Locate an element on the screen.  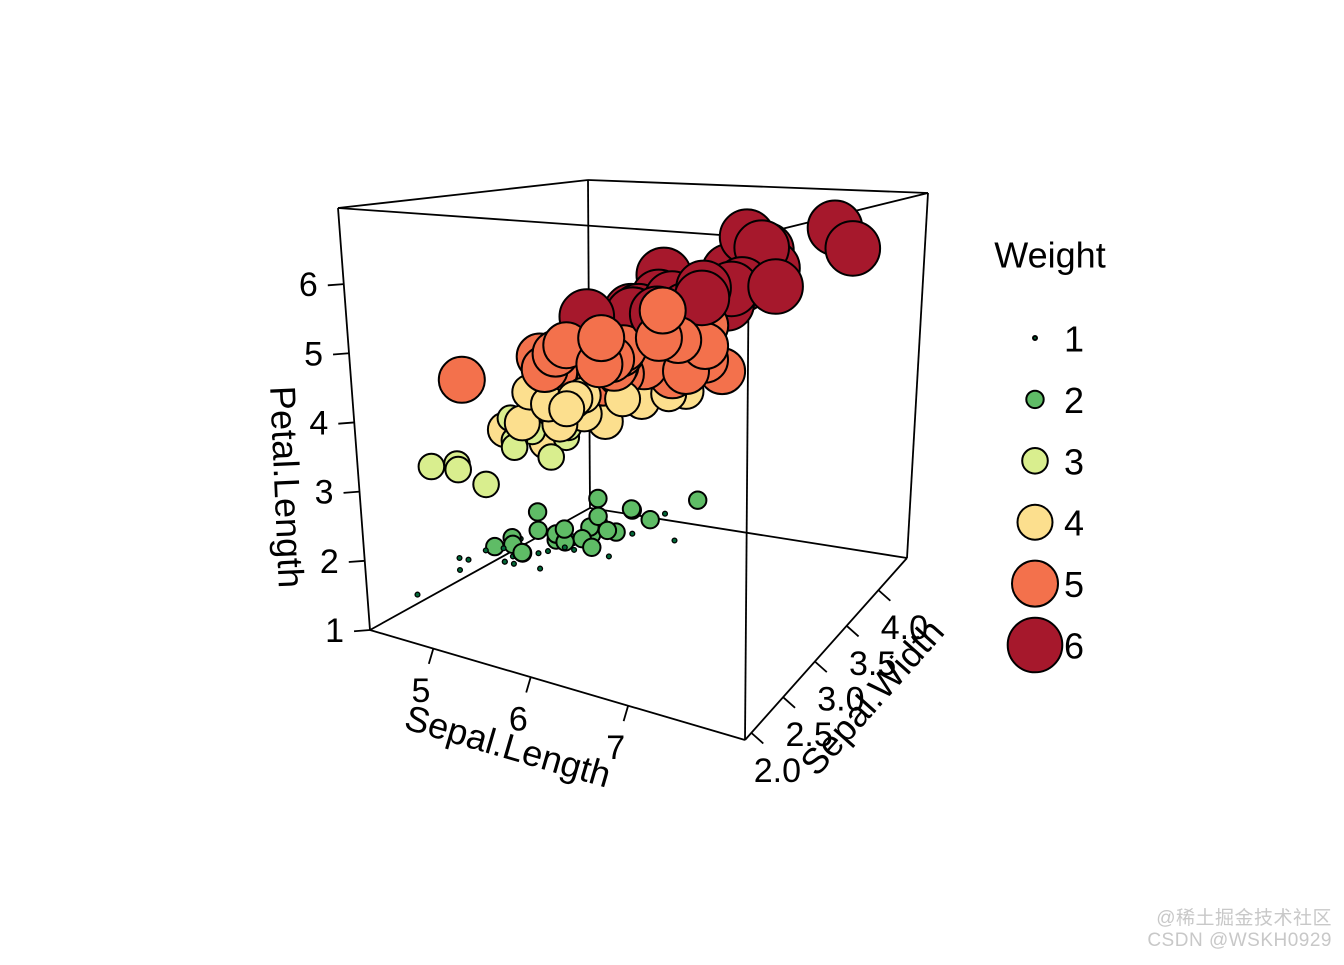
y-tick-label: 4.0 is located at coordinates (904, 628).